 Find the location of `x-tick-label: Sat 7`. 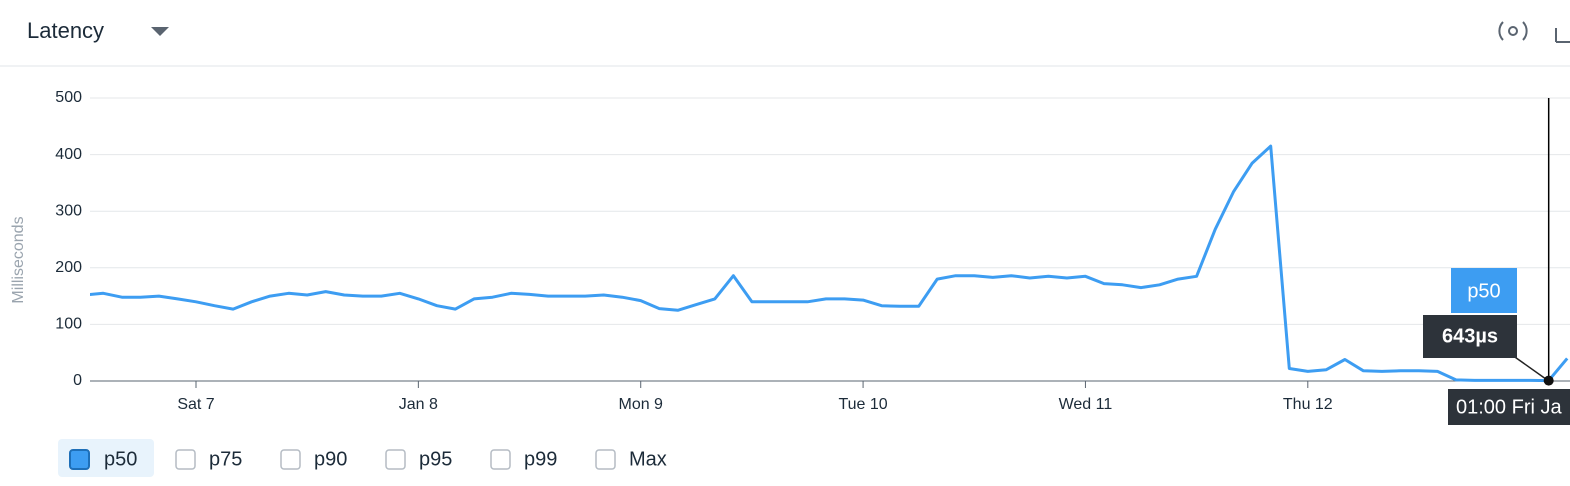

x-tick-label: Sat 7 is located at coordinates (195, 404).